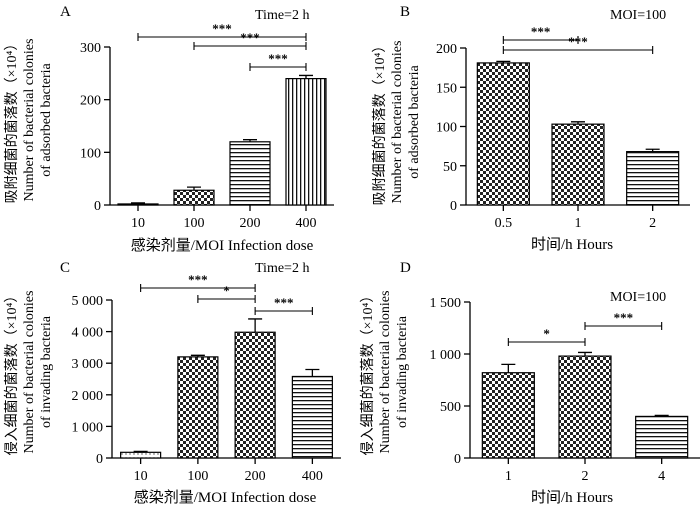  What do you see at coordinates (88, 333) in the screenshot?
I see `y-tick-label: 4 000` at bounding box center [88, 333].